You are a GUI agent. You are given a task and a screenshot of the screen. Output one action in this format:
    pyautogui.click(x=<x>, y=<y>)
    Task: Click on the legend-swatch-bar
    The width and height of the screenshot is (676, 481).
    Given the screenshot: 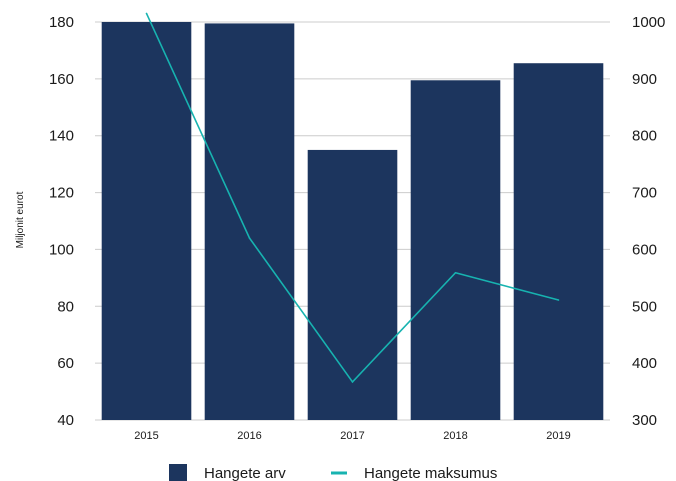 What is the action you would take?
    pyautogui.click(x=178, y=472)
    